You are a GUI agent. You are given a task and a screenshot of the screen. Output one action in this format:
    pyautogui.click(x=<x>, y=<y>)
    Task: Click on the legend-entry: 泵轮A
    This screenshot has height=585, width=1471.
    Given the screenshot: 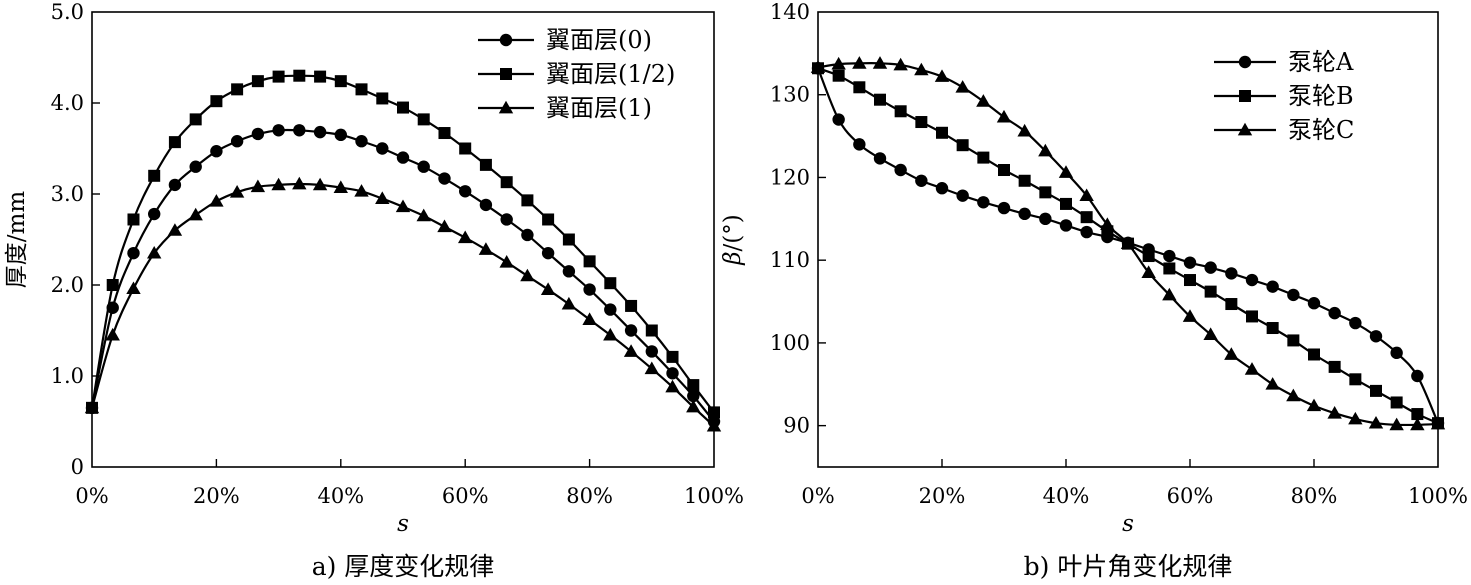 What is the action you would take?
    pyautogui.click(x=1284, y=62)
    